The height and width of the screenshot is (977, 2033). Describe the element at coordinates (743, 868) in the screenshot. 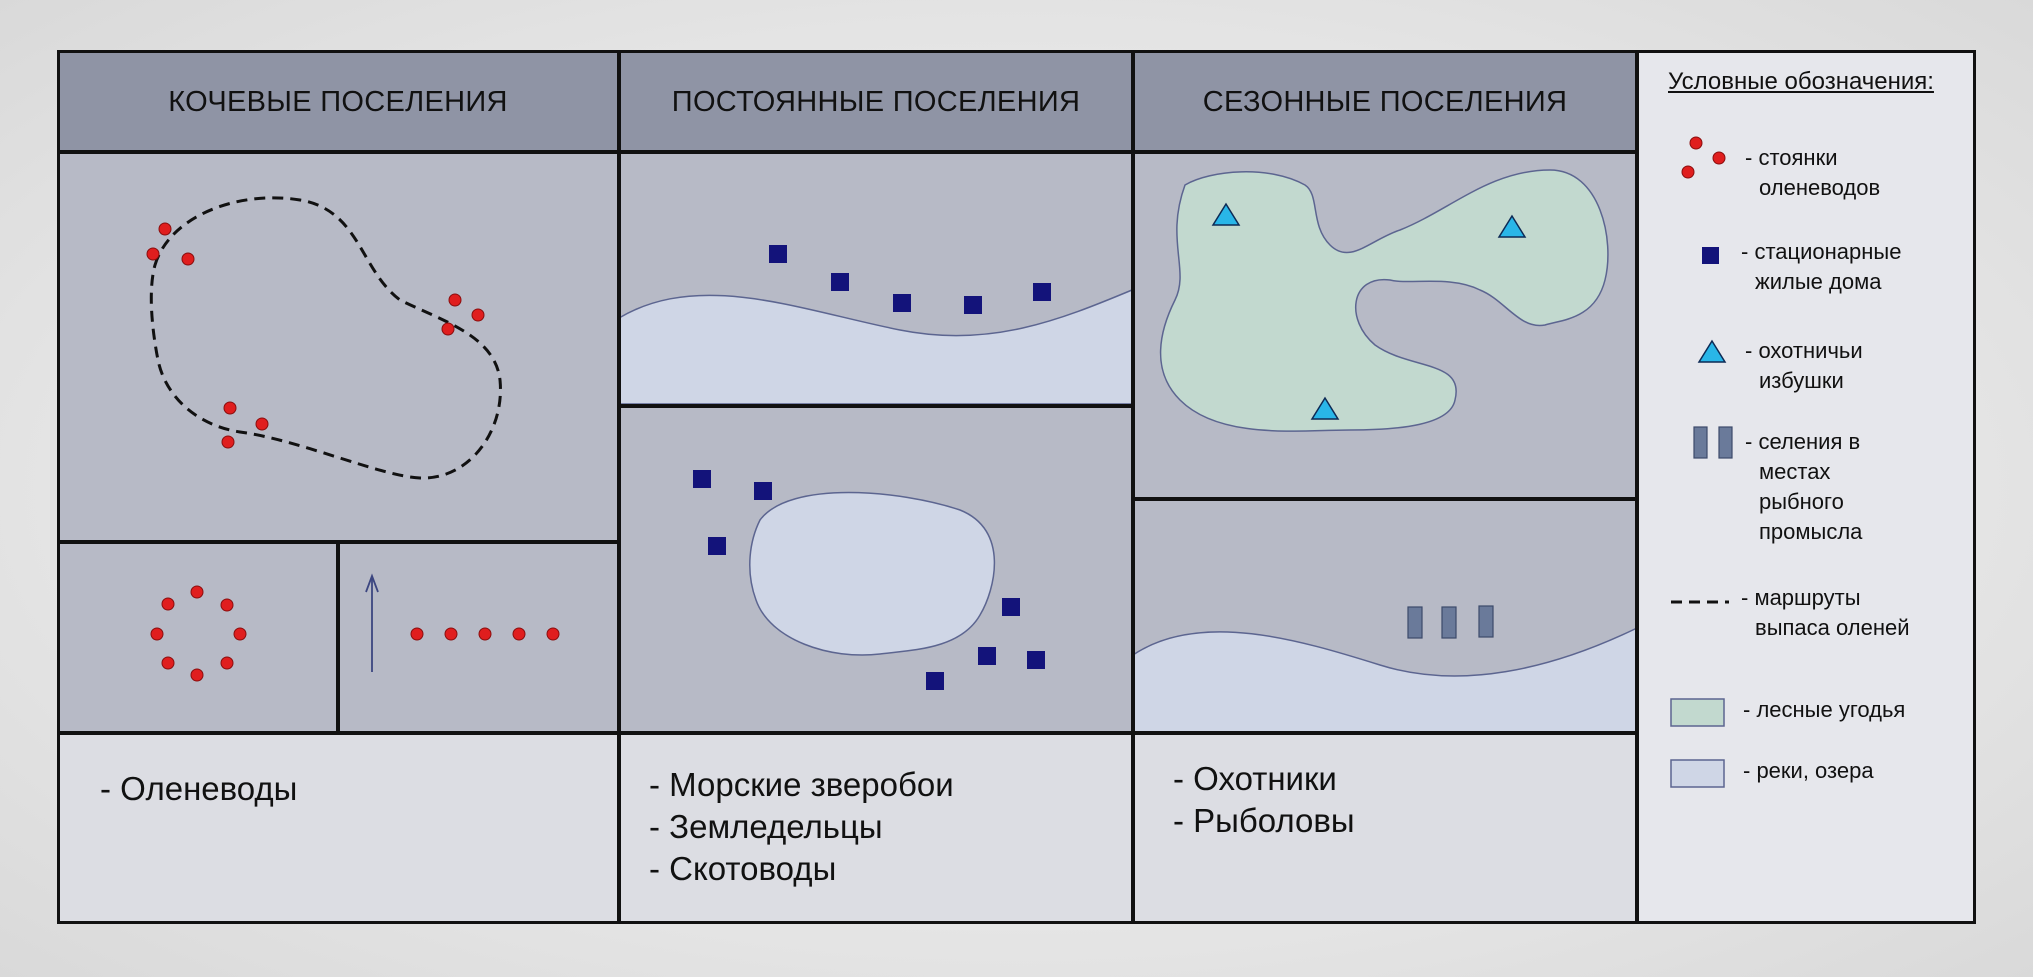

I see `group-item: - Скотоводы` at that location.